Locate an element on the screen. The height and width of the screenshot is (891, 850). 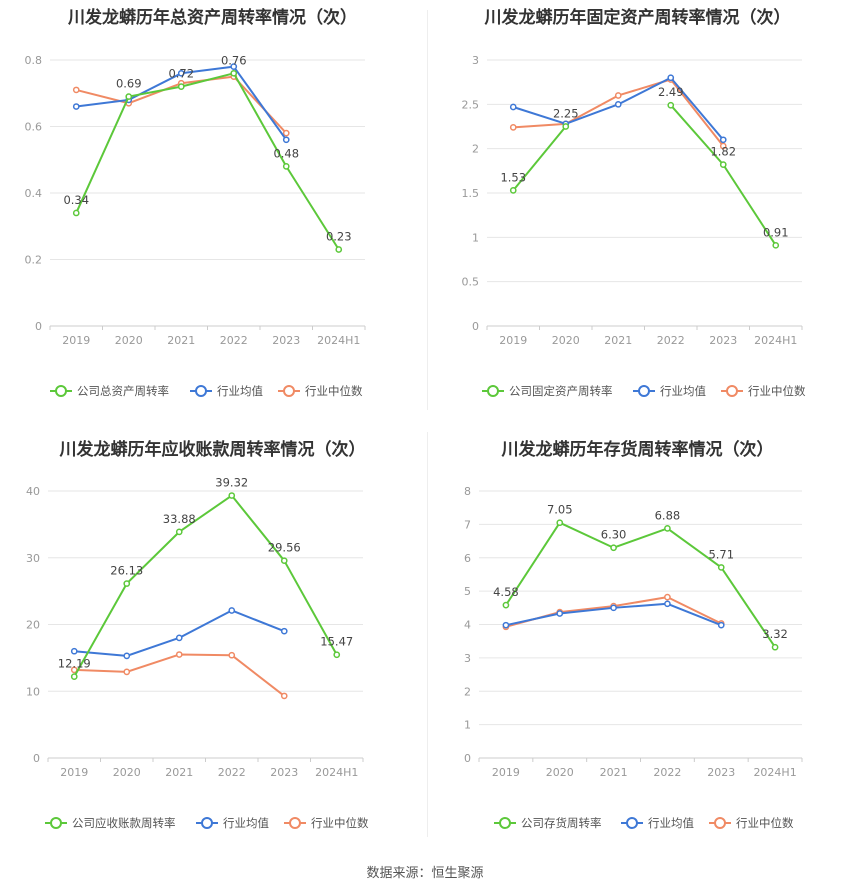
y-tick-label: 5 is located at coordinates (467, 591).